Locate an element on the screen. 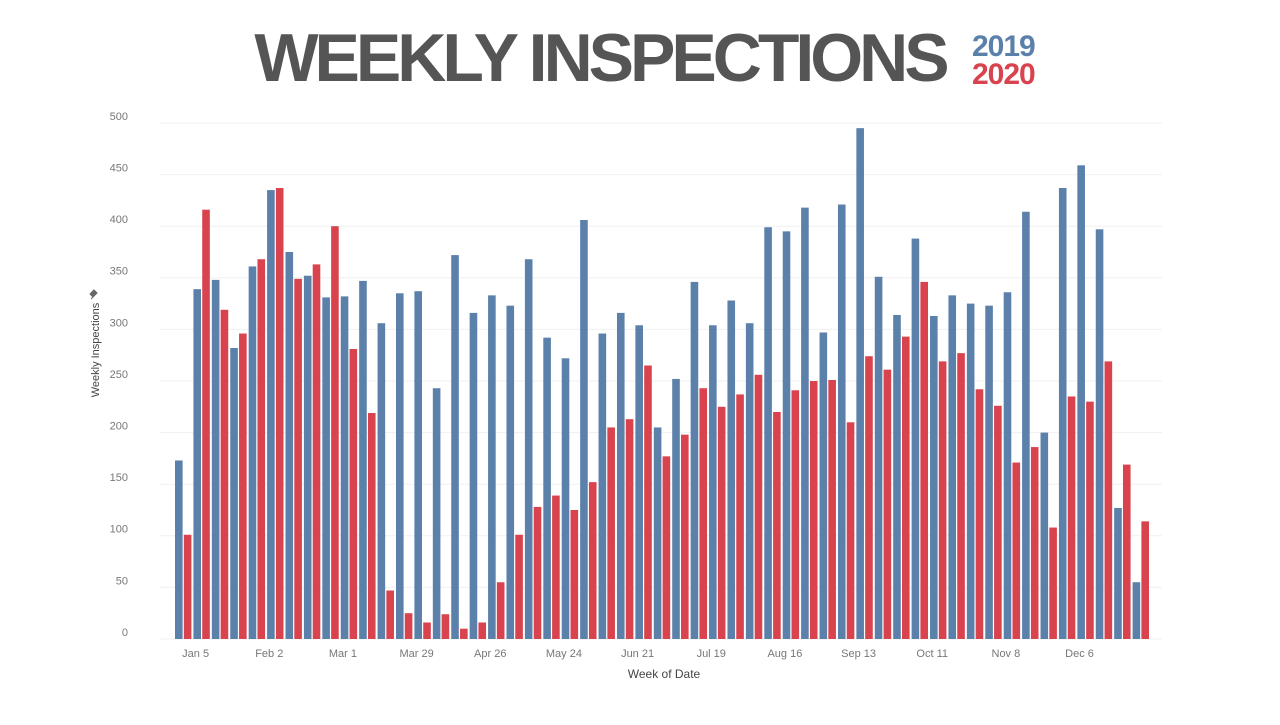 This screenshot has height=725, width=1280. y-tick-label: 100 is located at coordinates (119, 530).